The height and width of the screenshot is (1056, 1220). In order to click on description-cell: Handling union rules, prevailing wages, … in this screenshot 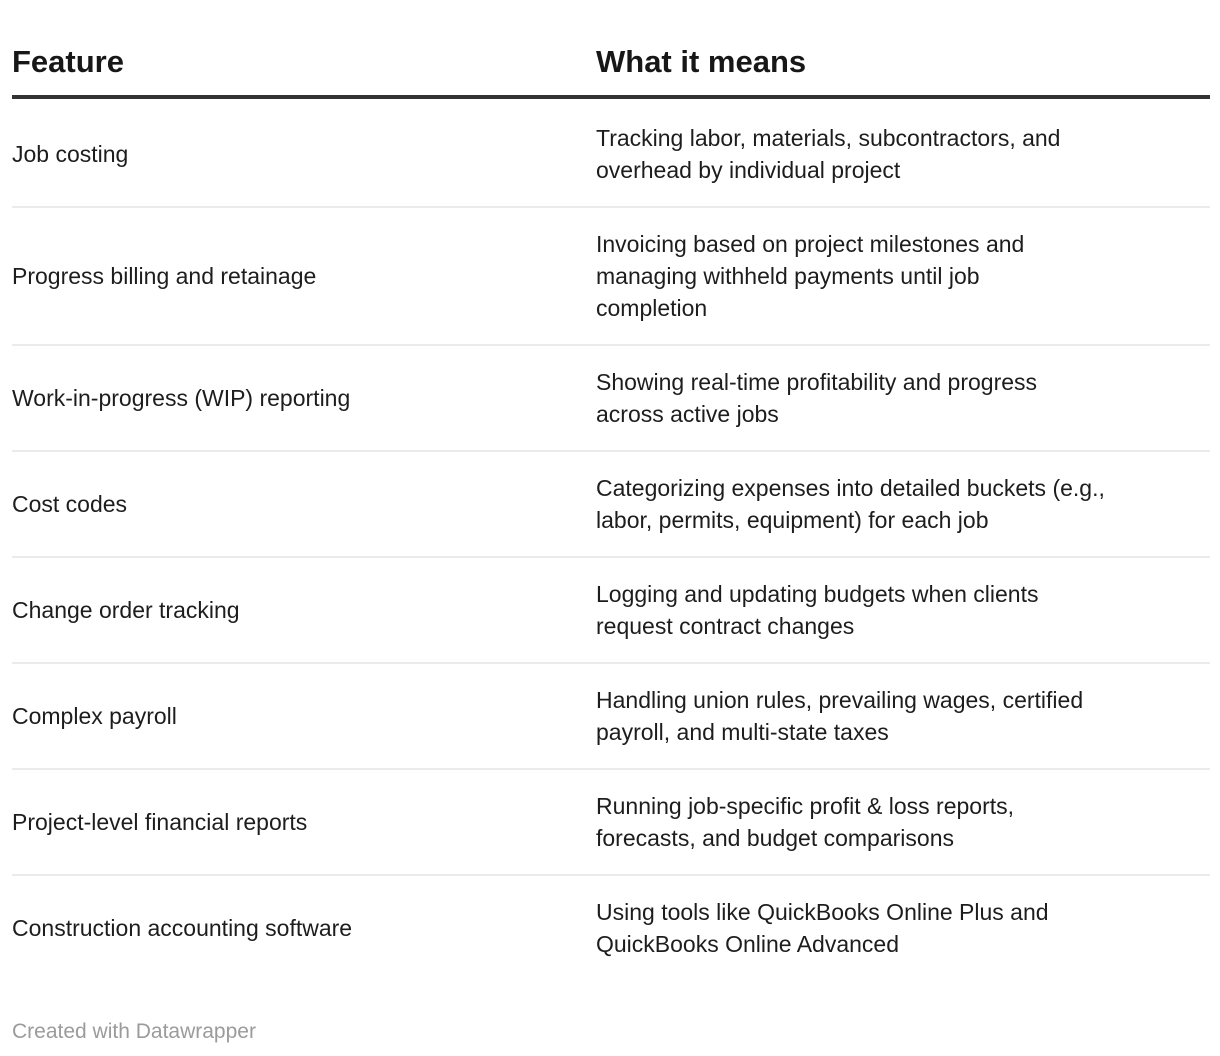, I will do `click(840, 716)`.